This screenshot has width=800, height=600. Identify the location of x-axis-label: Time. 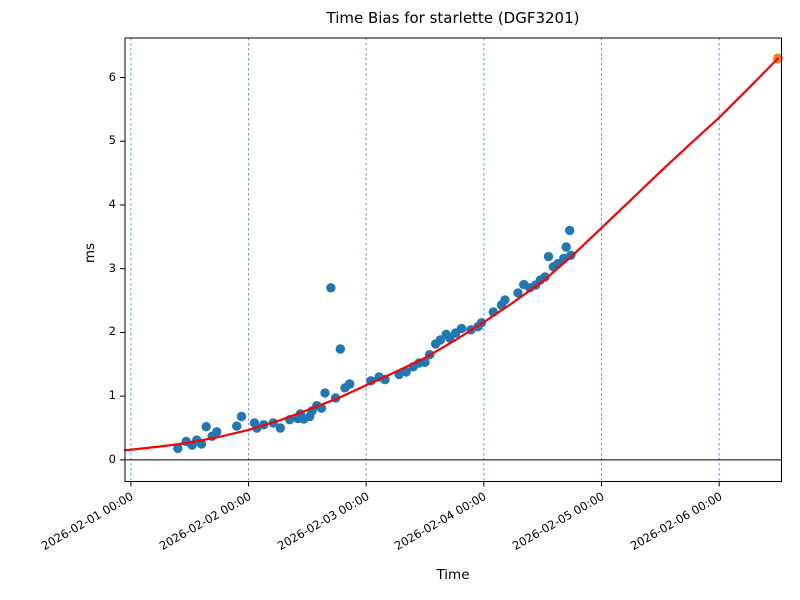
(453, 575).